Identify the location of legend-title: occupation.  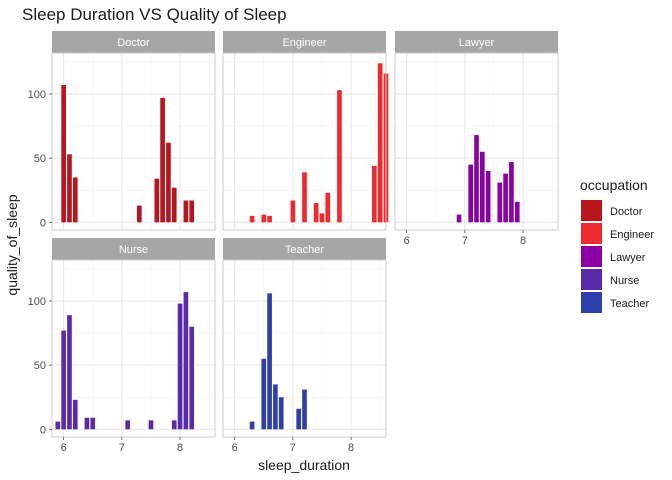
(614, 185).